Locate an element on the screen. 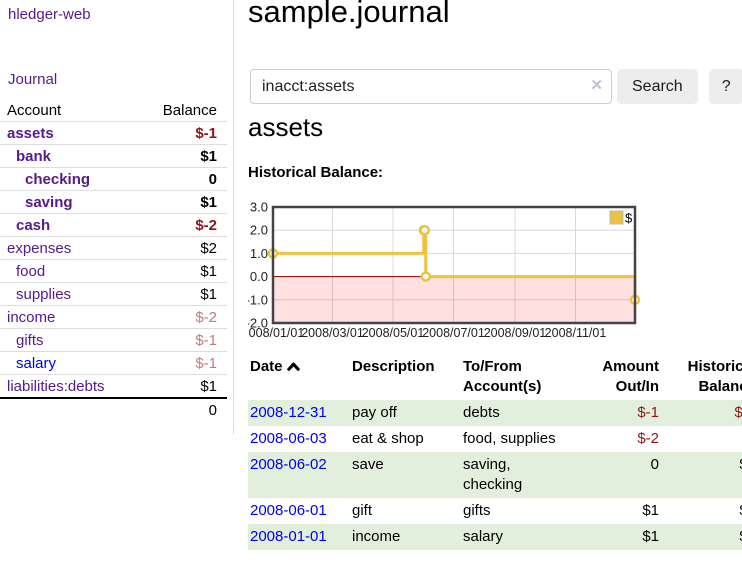 The image size is (742, 582). sidebar-account-link: liabilities:debts is located at coordinates (56, 386).